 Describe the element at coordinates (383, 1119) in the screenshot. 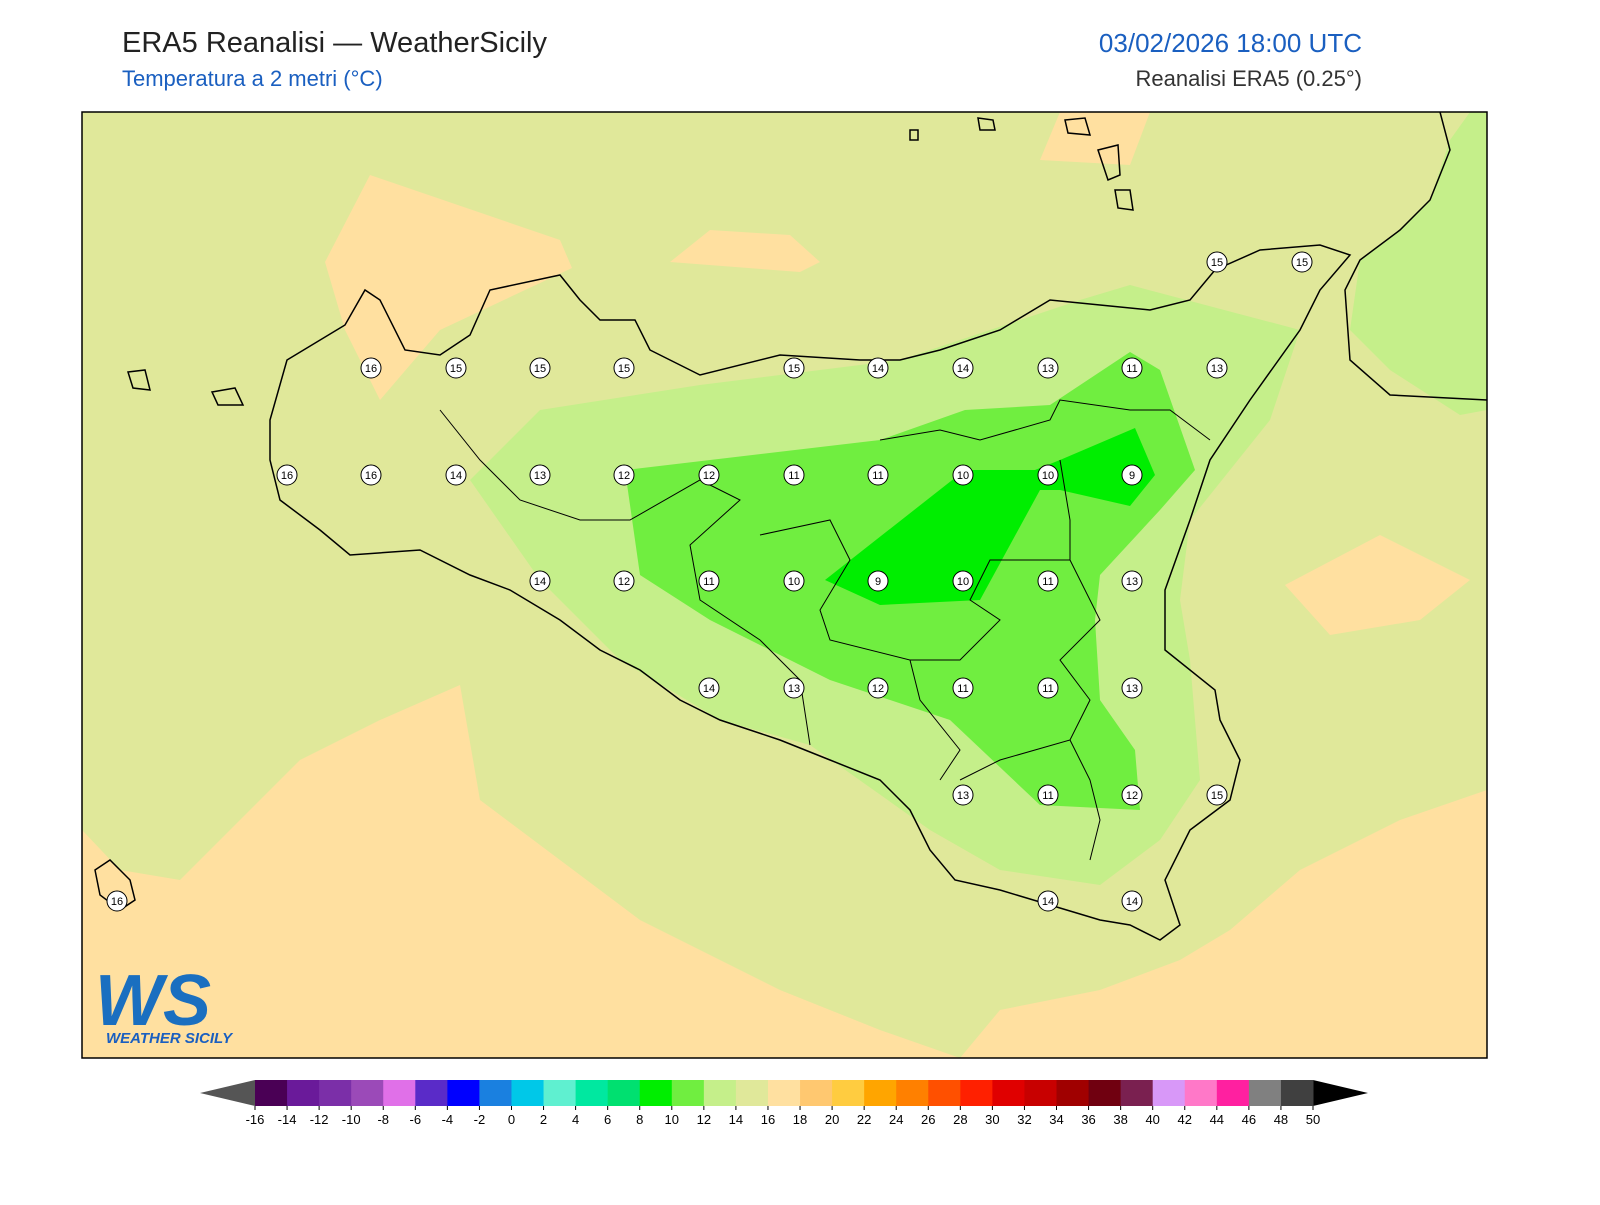

I see `colorbar-label: -8` at that location.